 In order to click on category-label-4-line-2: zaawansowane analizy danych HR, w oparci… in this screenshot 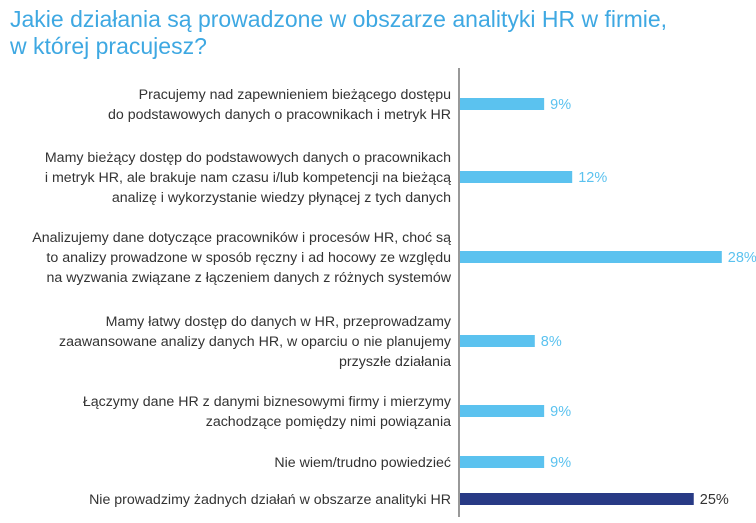, I will do `click(255, 342)`.